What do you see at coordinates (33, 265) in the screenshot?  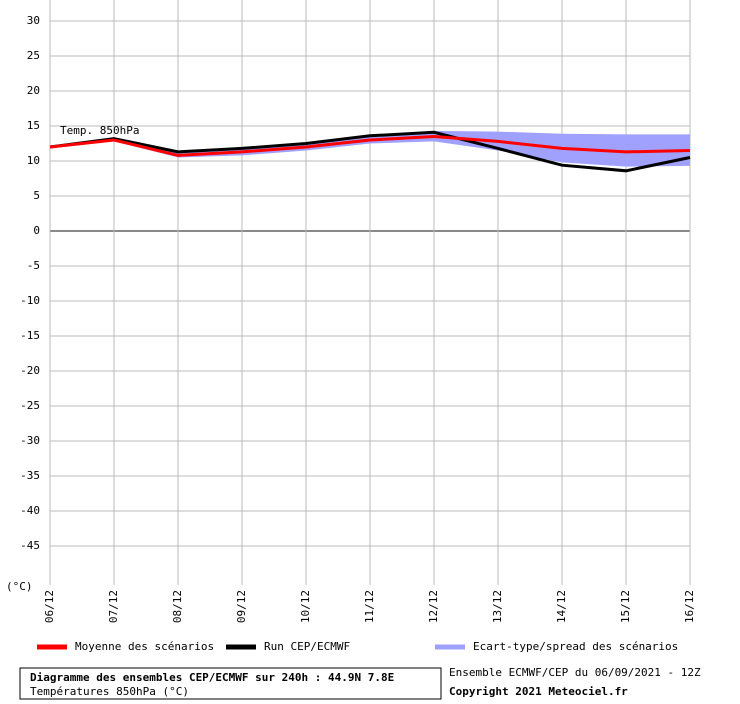 I see `y-tick-label: -5` at bounding box center [33, 265].